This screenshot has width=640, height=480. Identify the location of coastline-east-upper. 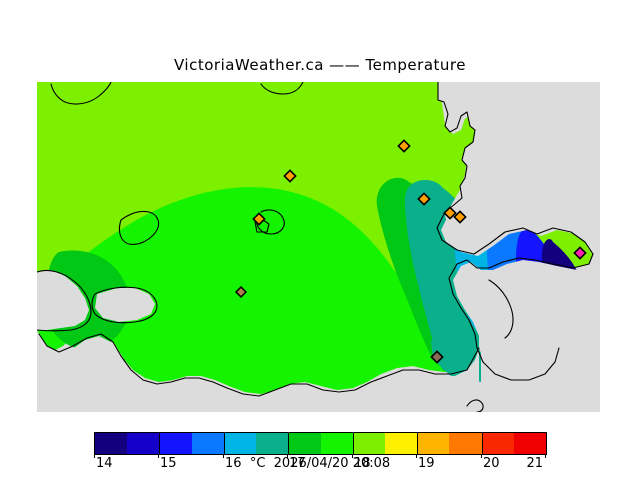
(533, 241).